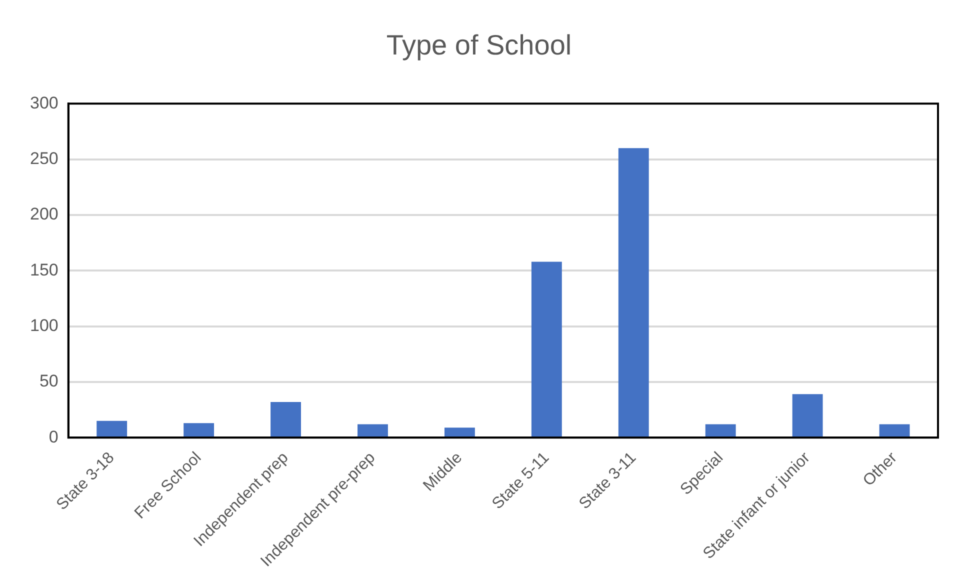  Describe the element at coordinates (44, 158) in the screenshot. I see `y-tick-label: 250` at that location.